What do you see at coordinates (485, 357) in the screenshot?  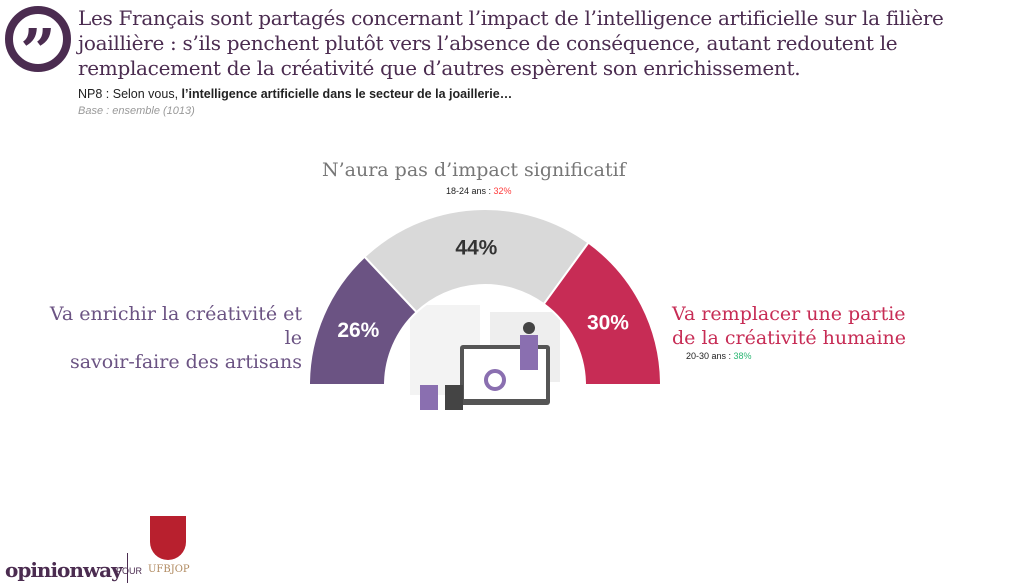 I see `illustration` at bounding box center [485, 357].